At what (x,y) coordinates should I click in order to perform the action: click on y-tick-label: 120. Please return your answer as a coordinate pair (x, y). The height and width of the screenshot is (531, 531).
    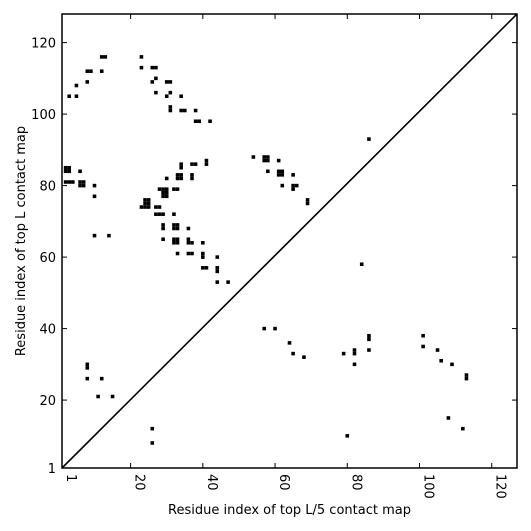
    Looking at the image, I should click on (43, 44).